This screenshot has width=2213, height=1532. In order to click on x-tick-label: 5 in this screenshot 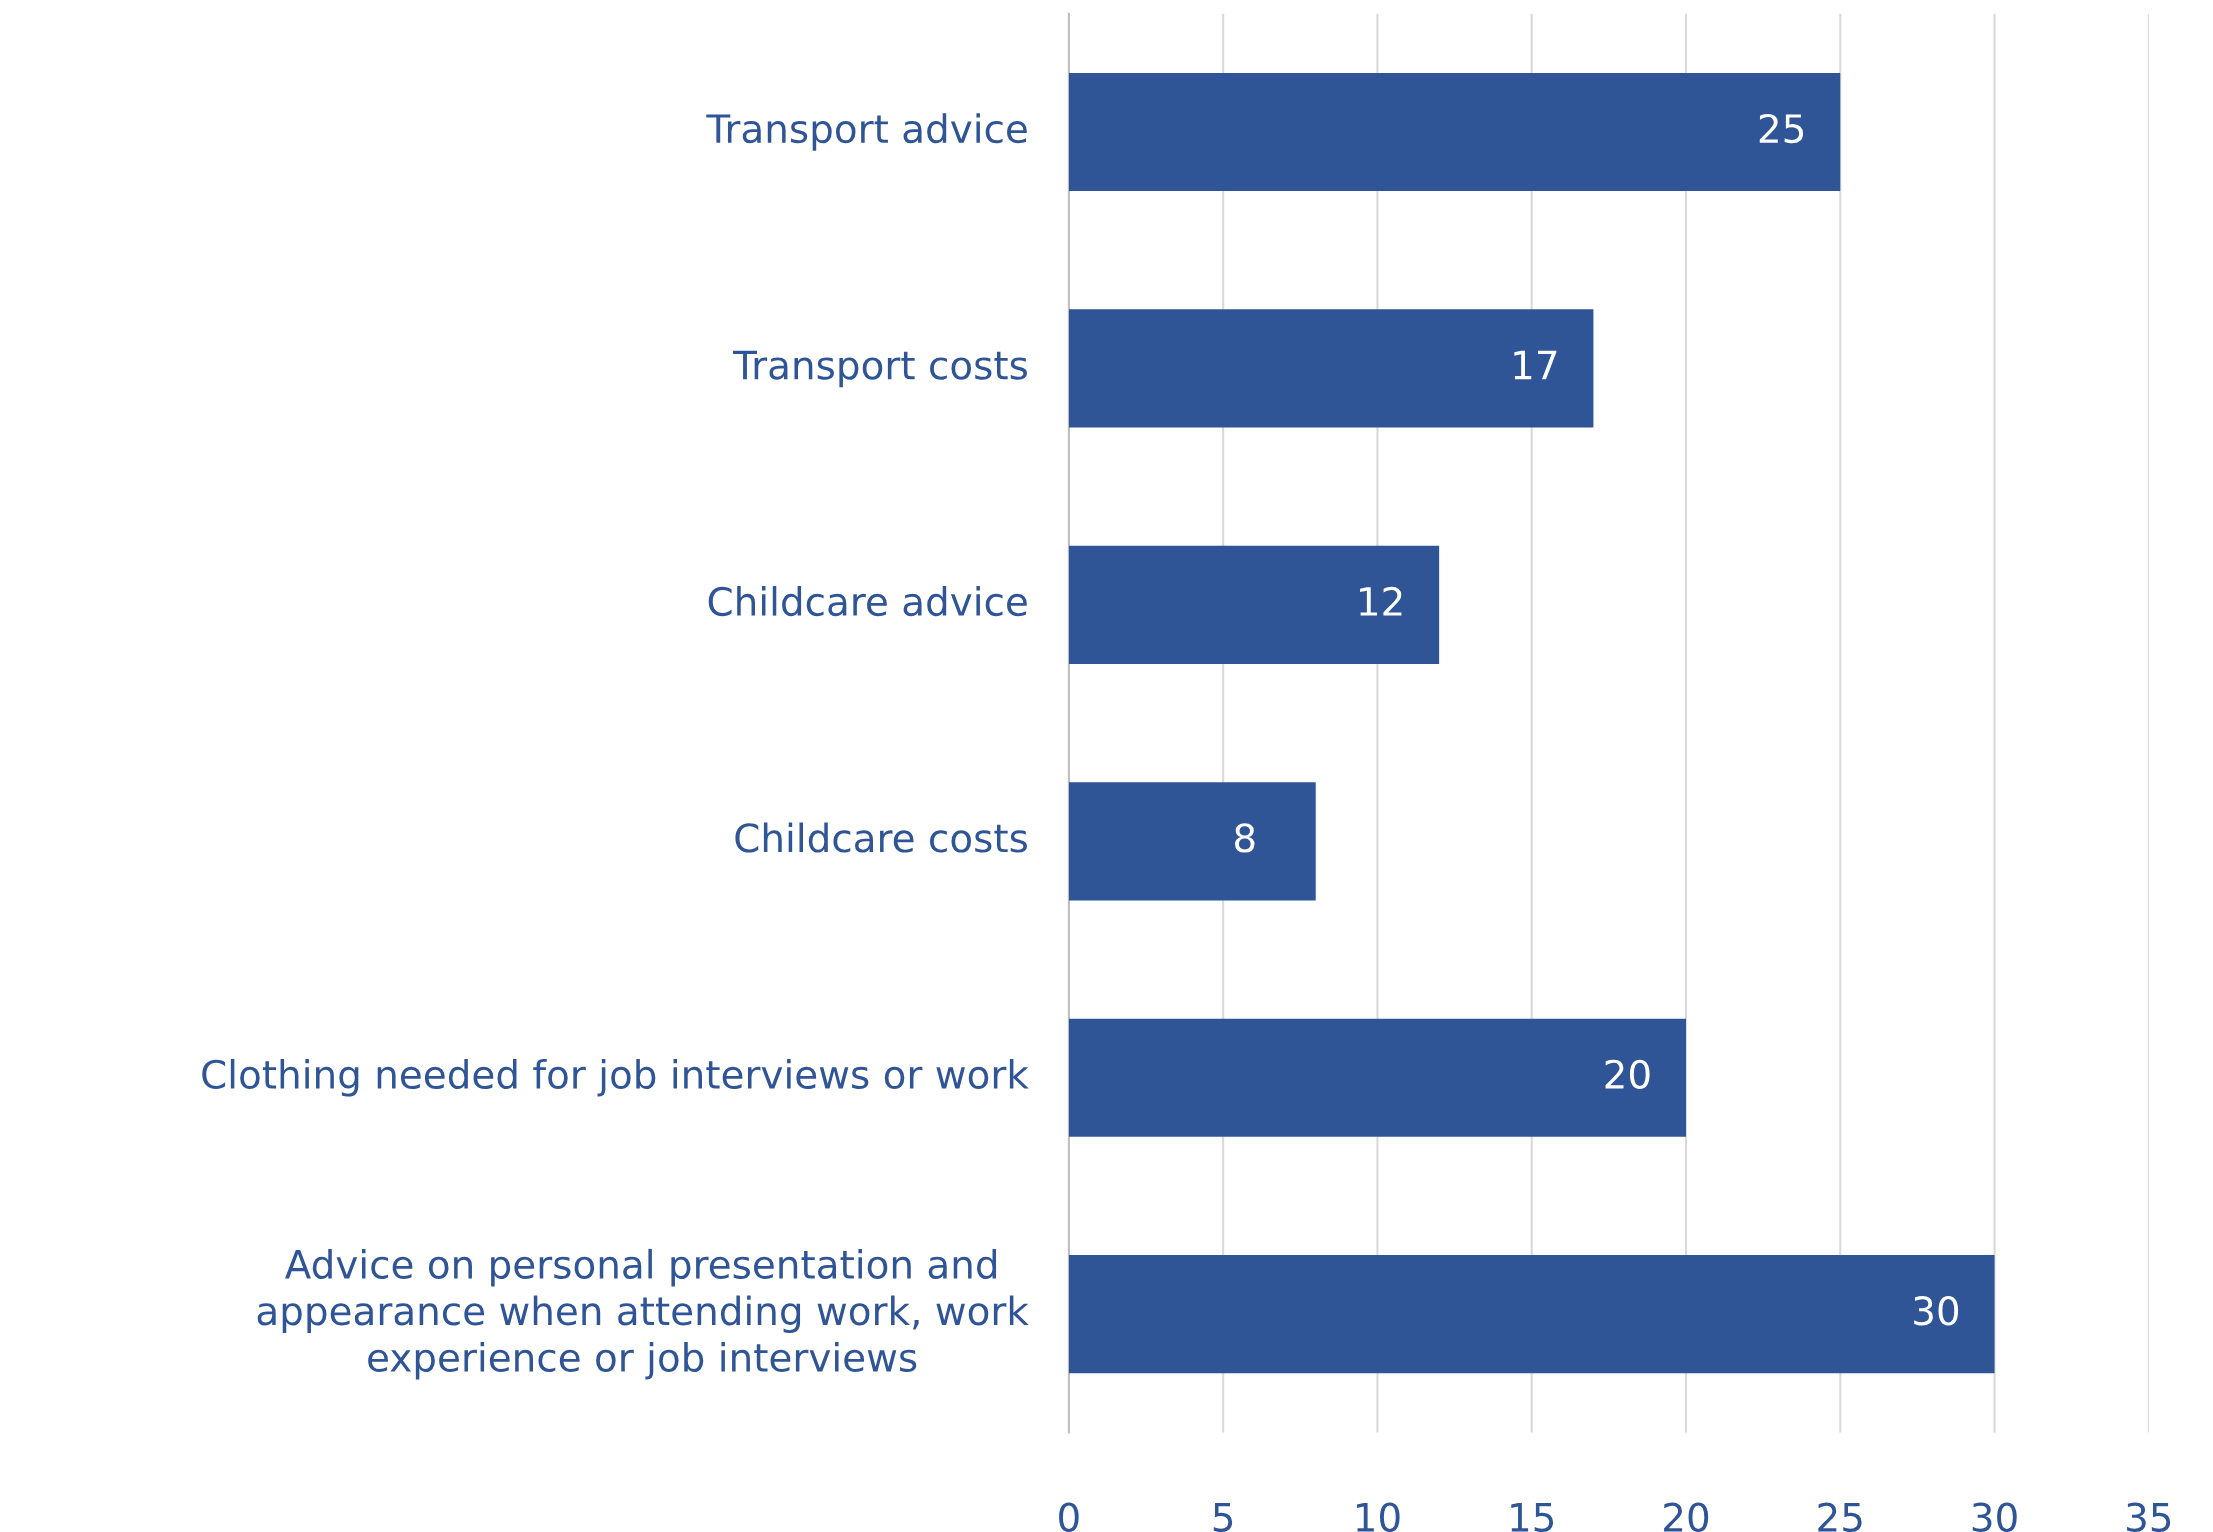, I will do `click(1223, 1517)`.